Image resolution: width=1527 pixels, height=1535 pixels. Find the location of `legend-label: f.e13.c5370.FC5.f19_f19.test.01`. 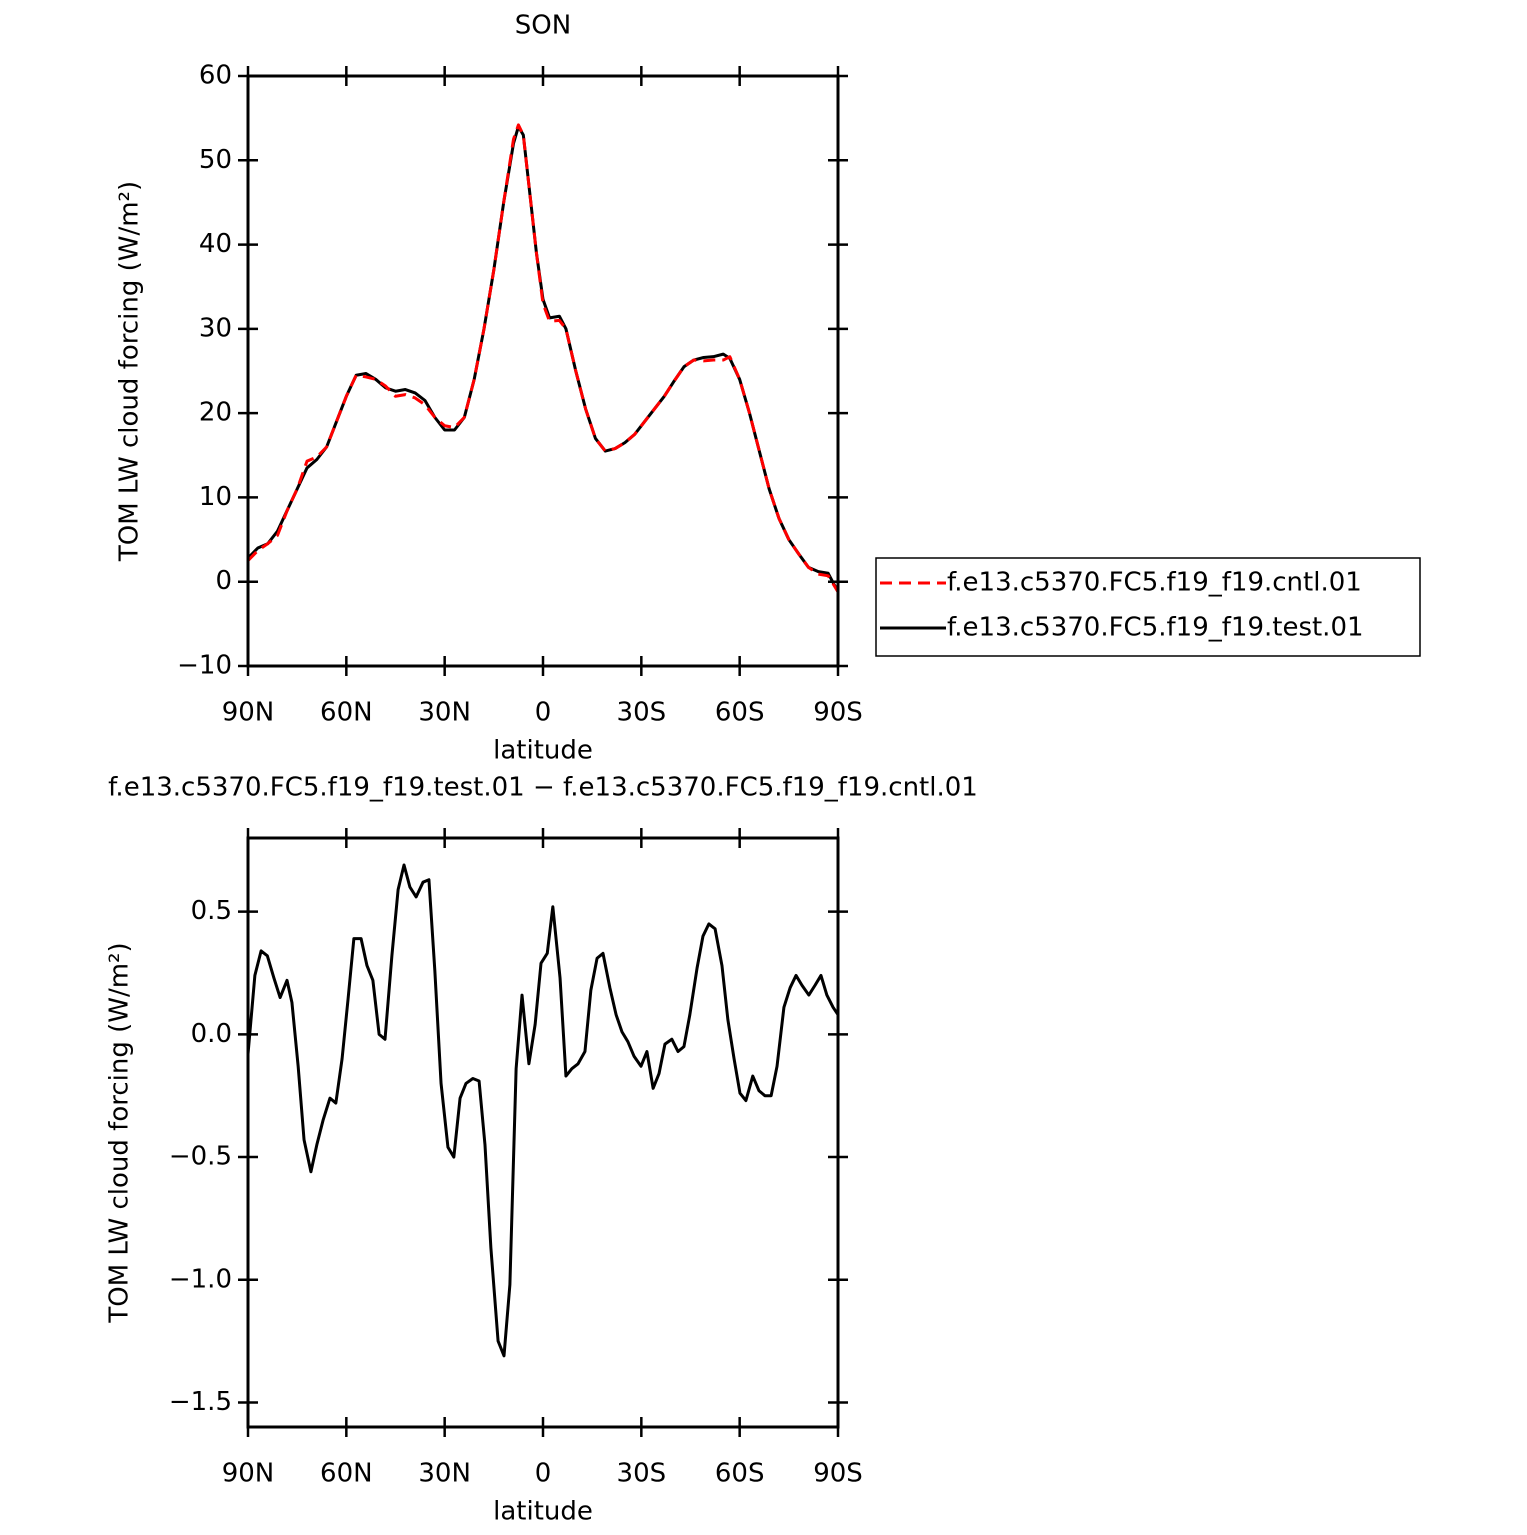

legend-label: f.e13.c5370.FC5.f19_f19.test.01 is located at coordinates (1155, 628).